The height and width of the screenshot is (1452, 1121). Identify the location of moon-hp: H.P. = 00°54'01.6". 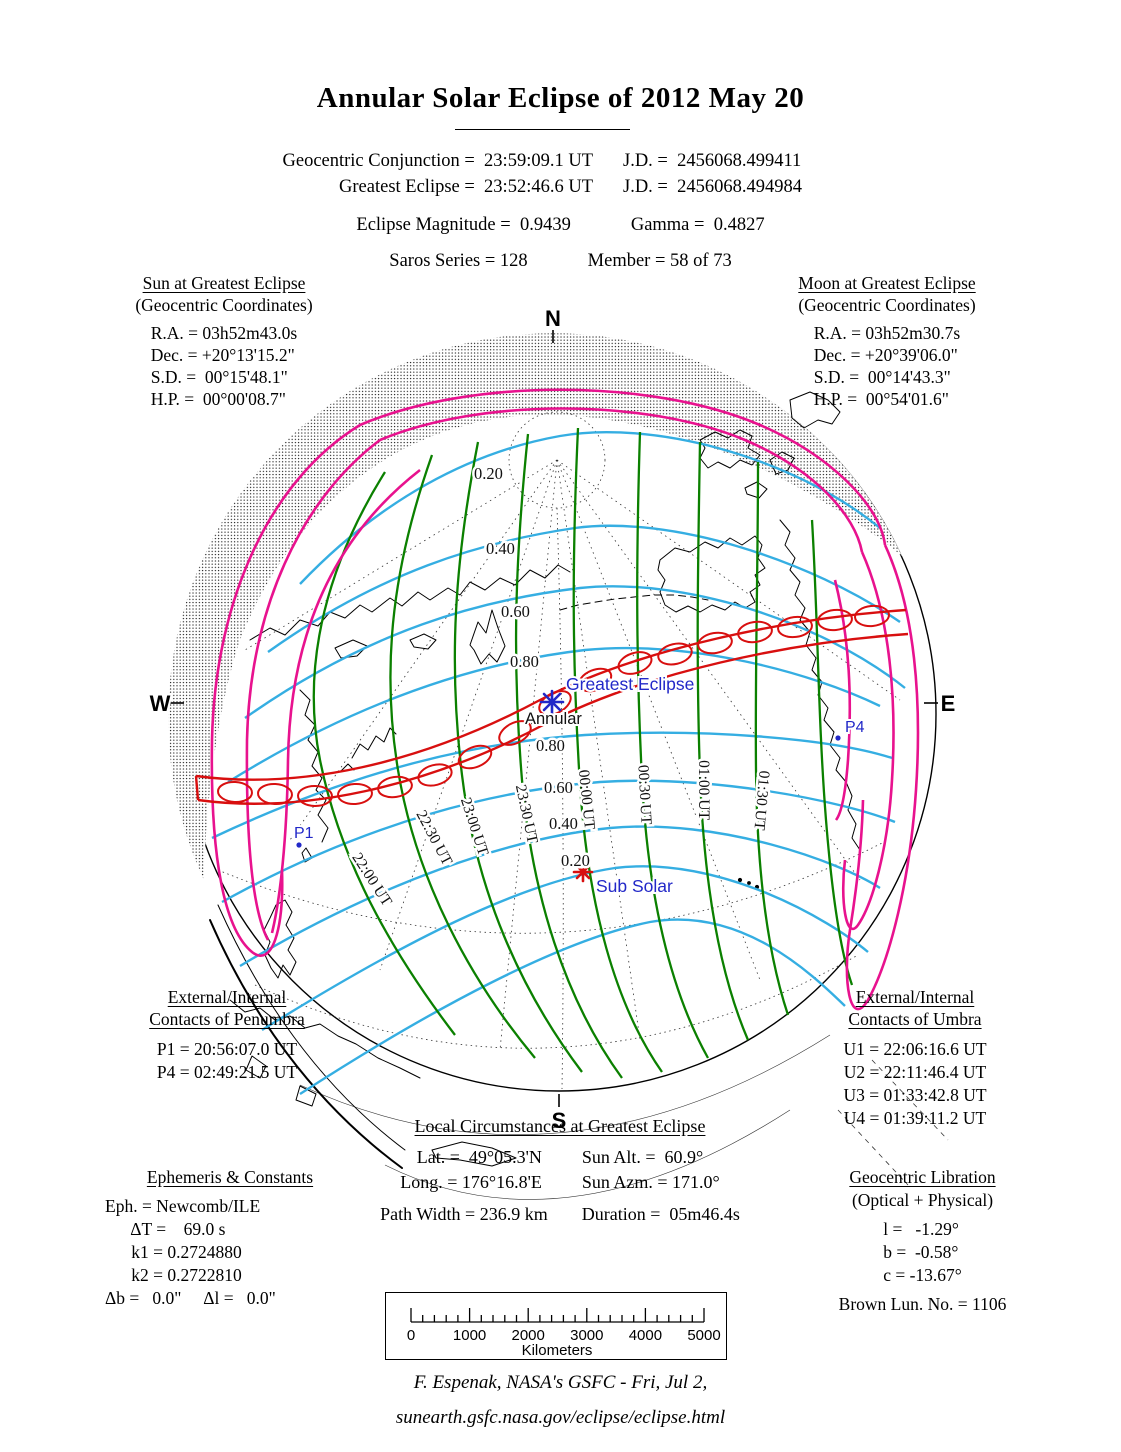
(881, 399).